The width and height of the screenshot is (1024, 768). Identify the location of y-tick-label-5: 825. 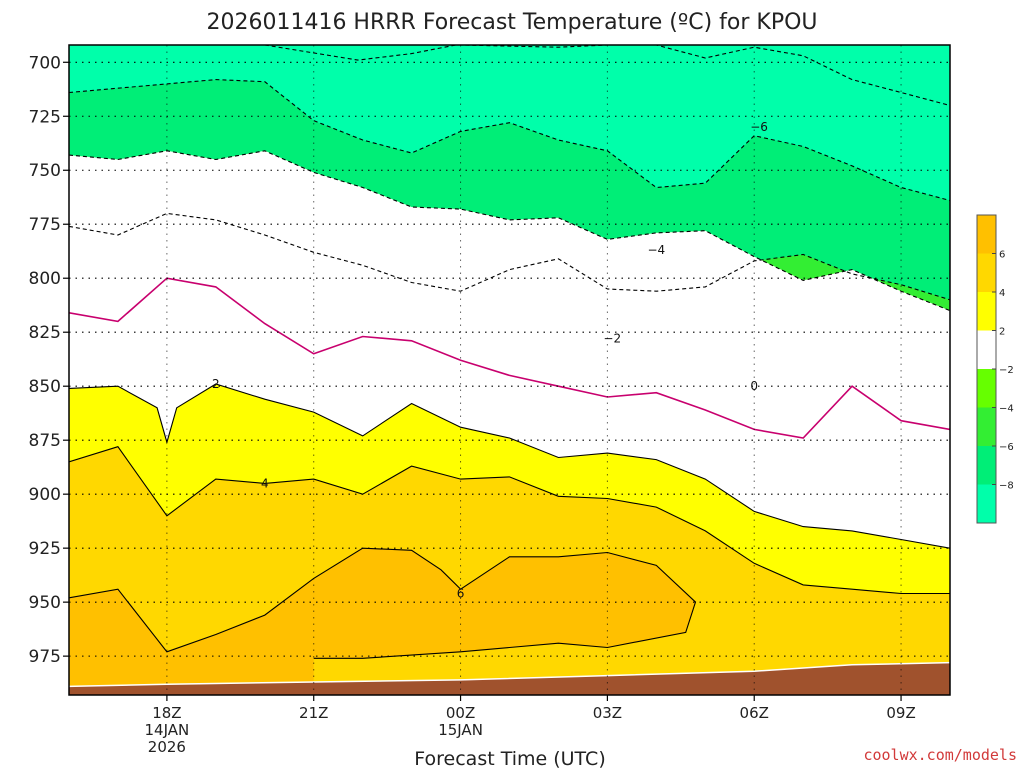
(45, 333).